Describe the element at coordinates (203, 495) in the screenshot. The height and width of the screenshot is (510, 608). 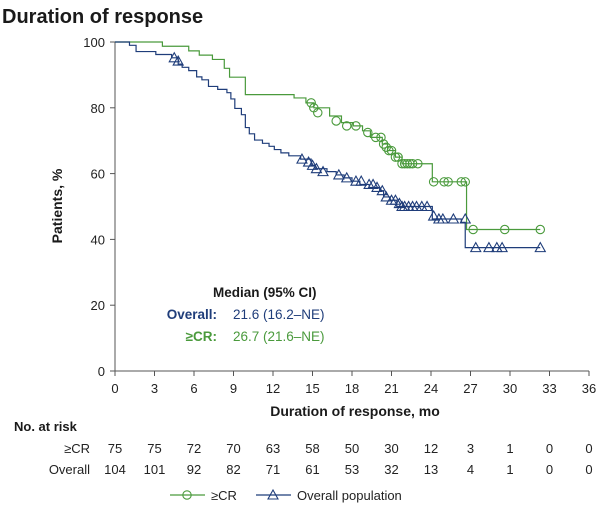
I see `legend-item-cr: ≥CR` at that location.